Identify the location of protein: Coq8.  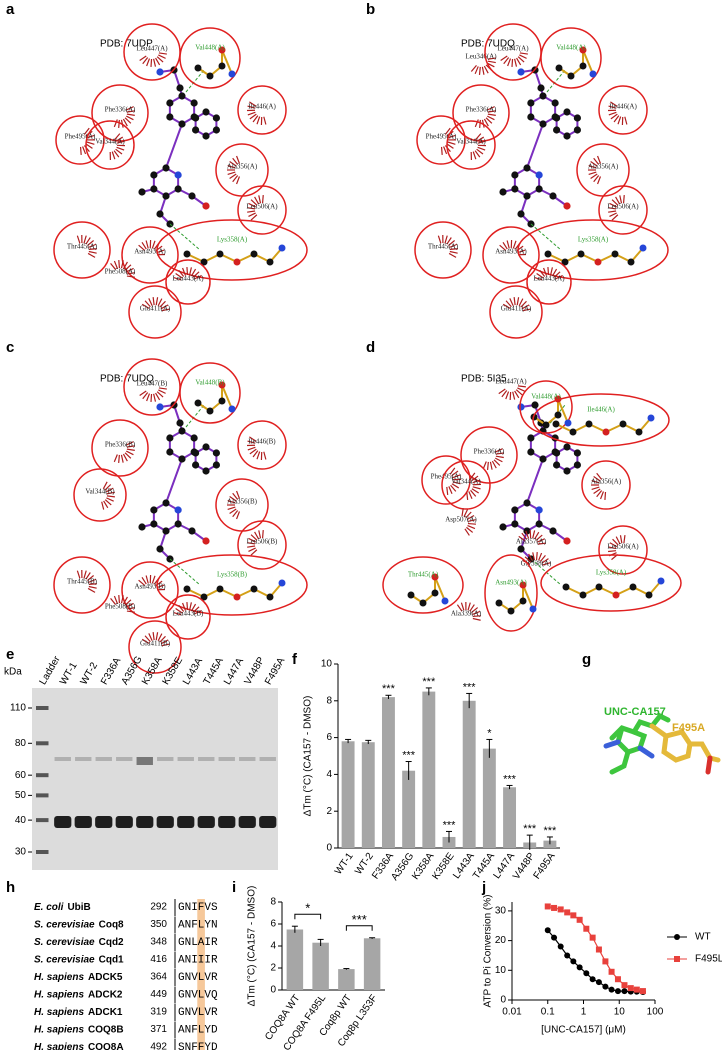
(111, 924).